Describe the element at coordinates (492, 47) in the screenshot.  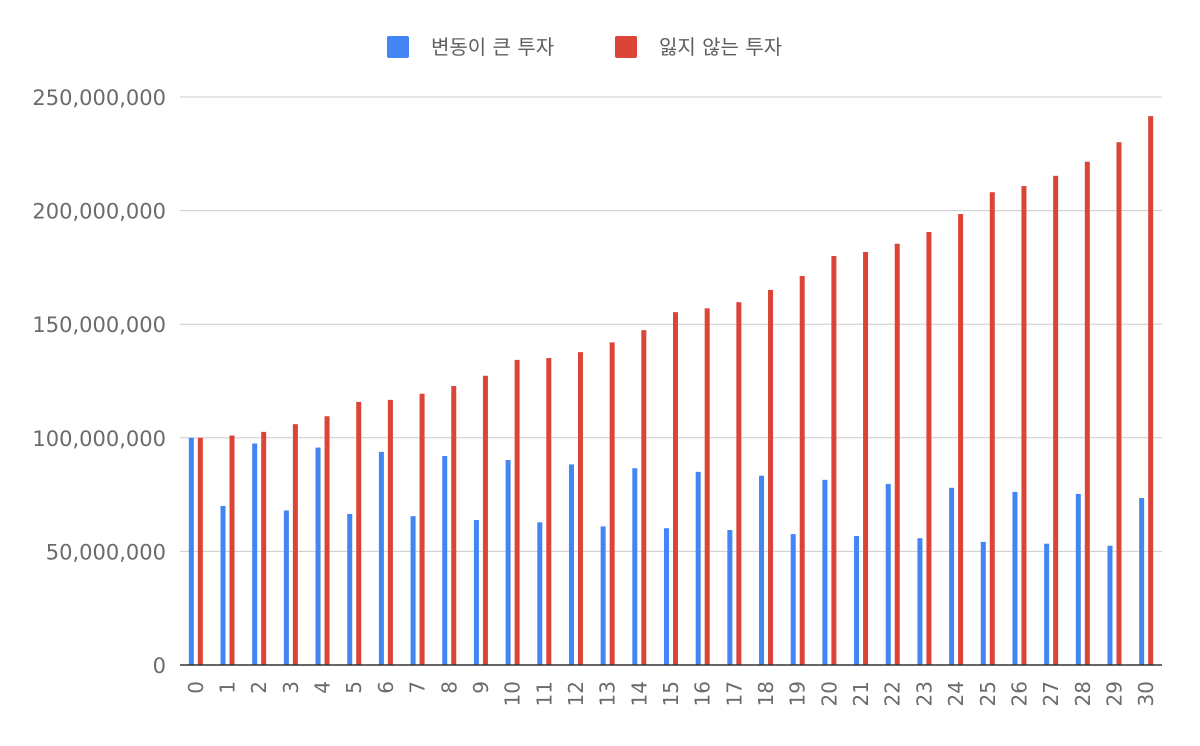
I see `legend-label: 변동이 큰 투자` at that location.